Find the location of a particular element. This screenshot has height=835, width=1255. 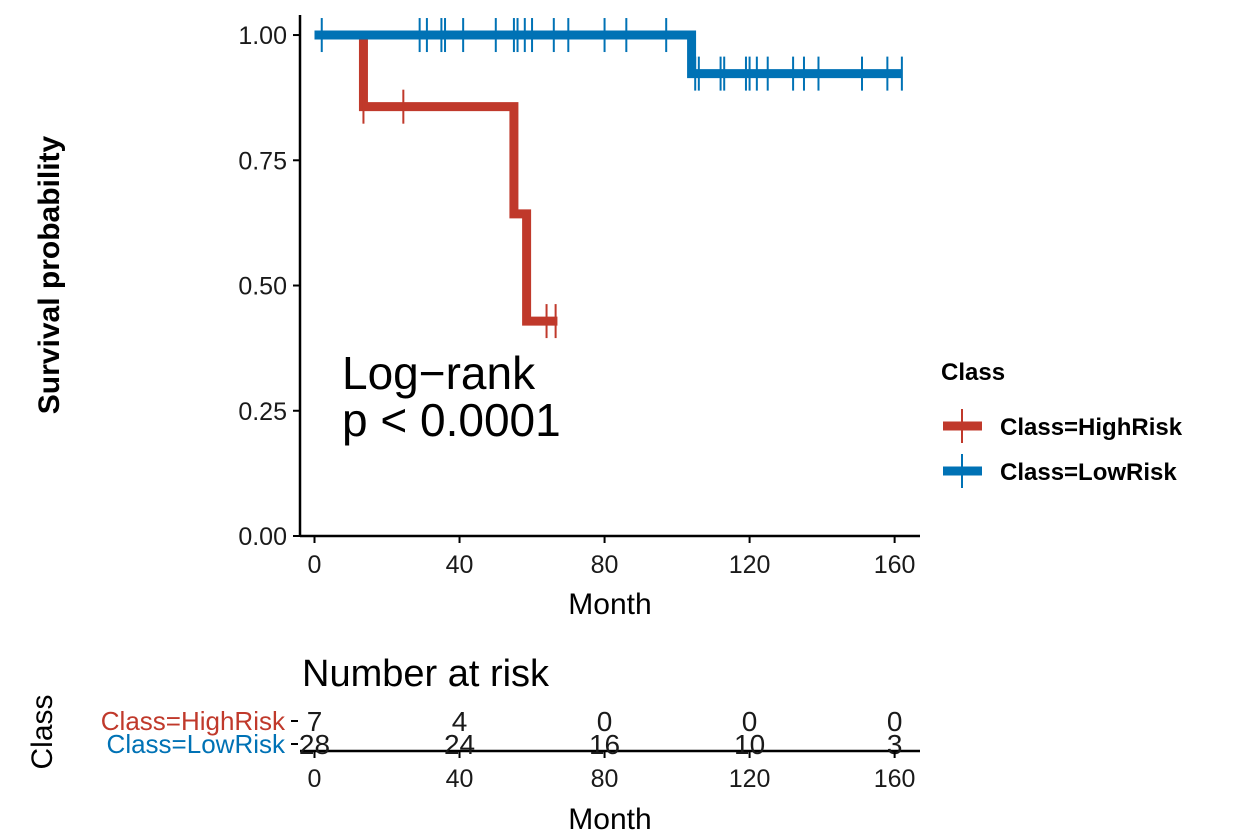

risk-x-tick-label: 0 is located at coordinates (315, 779).